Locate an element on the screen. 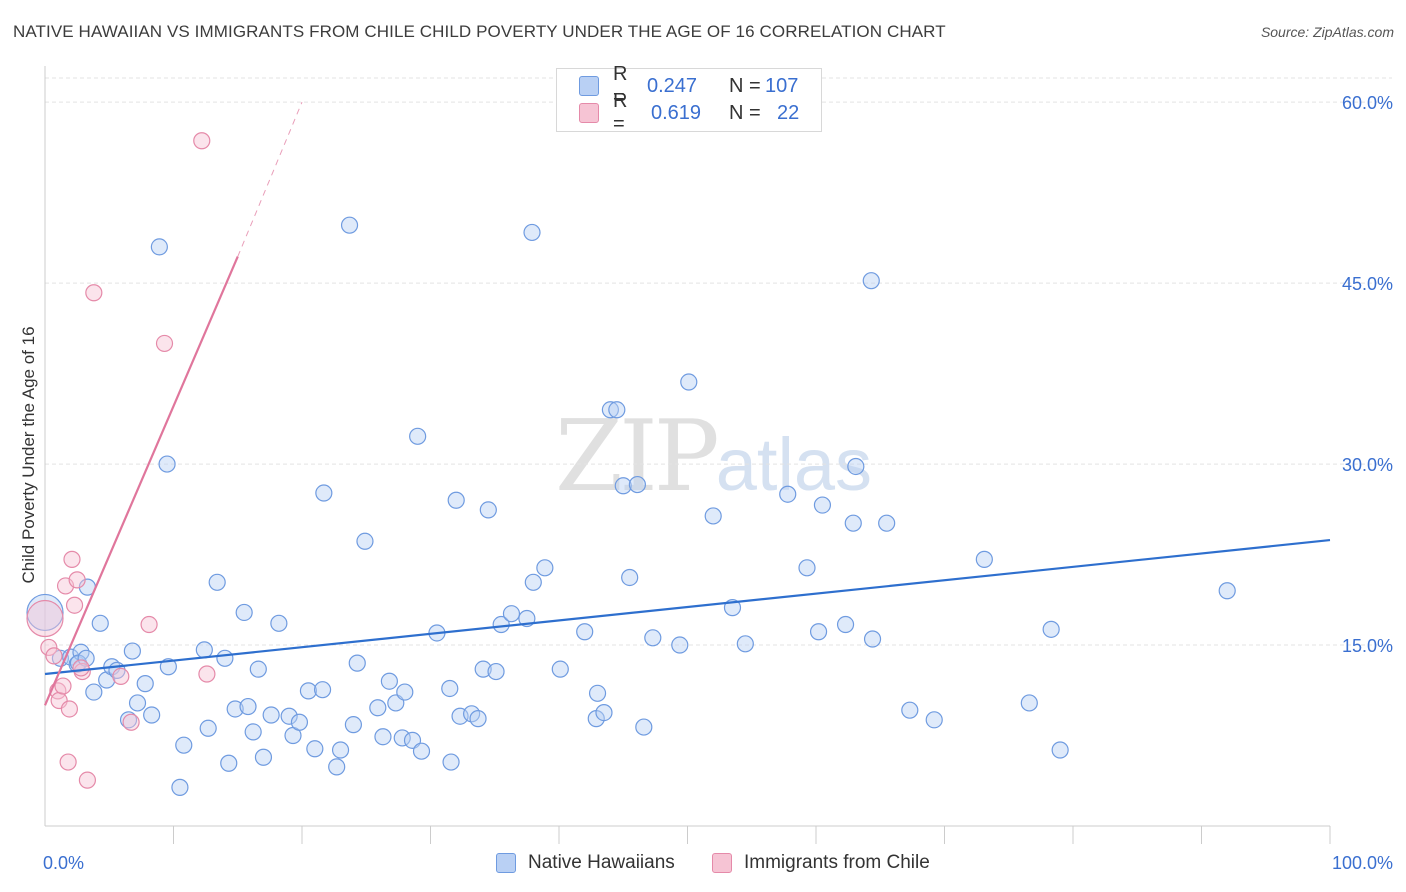 This screenshot has height=892, width=1406. legend-item-immigrants-chile: Immigrants from Chile is located at coordinates (821, 863).